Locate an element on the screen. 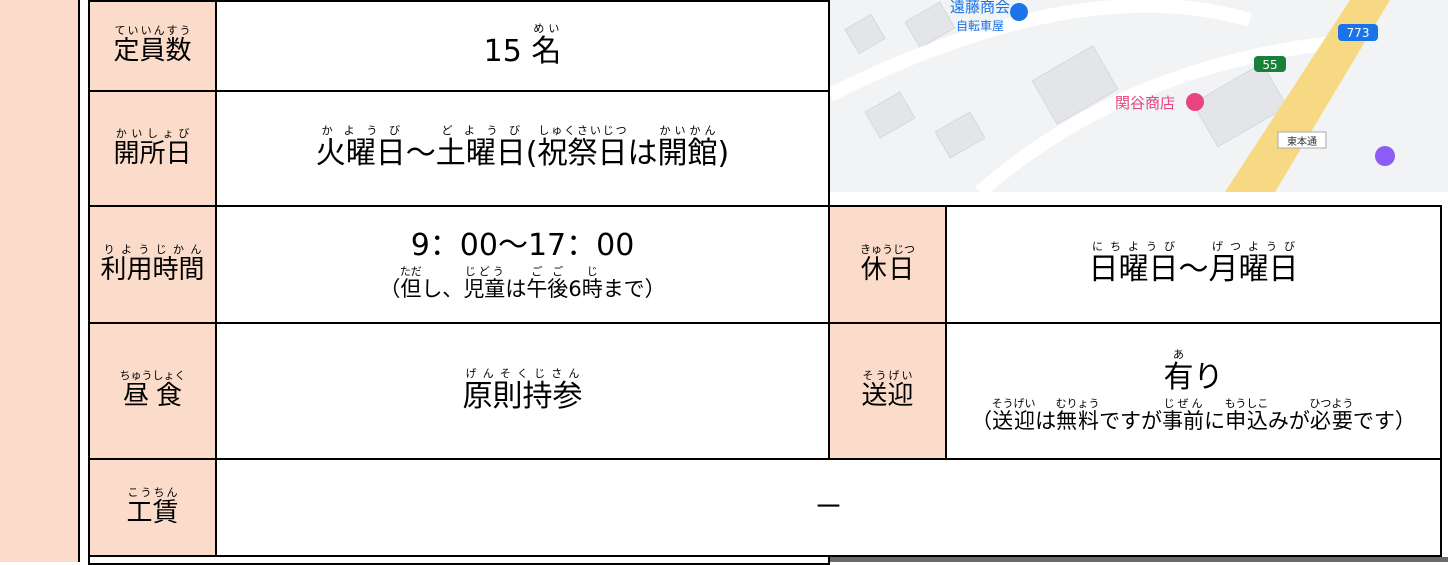 Image resolution: width=1448 pixels, height=565 pixels. furigana: むりょう is located at coordinates (1077, 403).